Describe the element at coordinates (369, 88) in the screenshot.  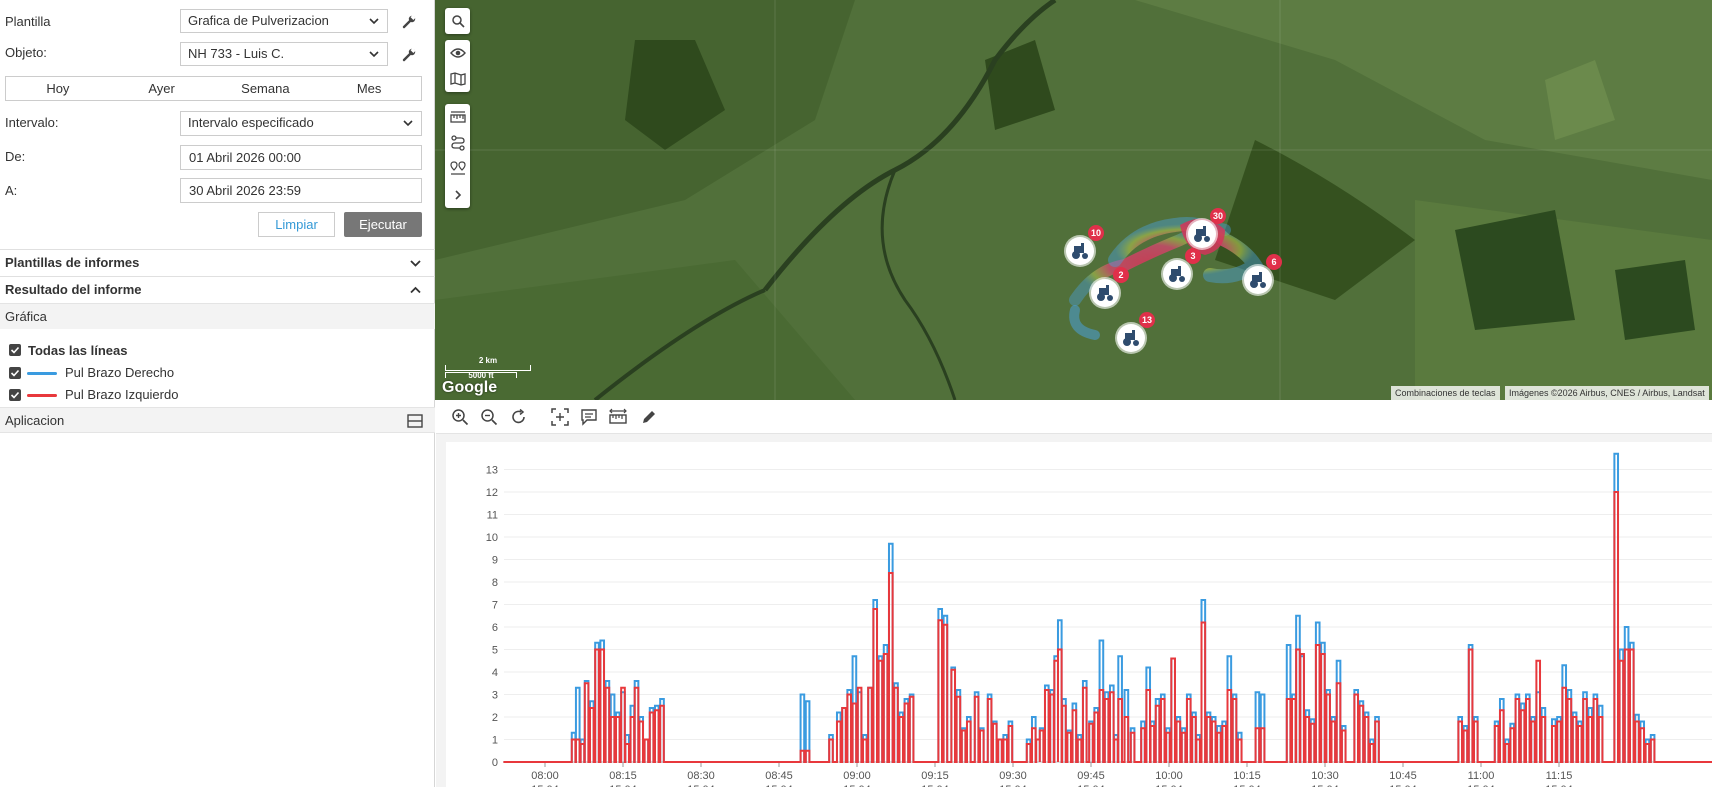
I see `period-month: Mes` at that location.